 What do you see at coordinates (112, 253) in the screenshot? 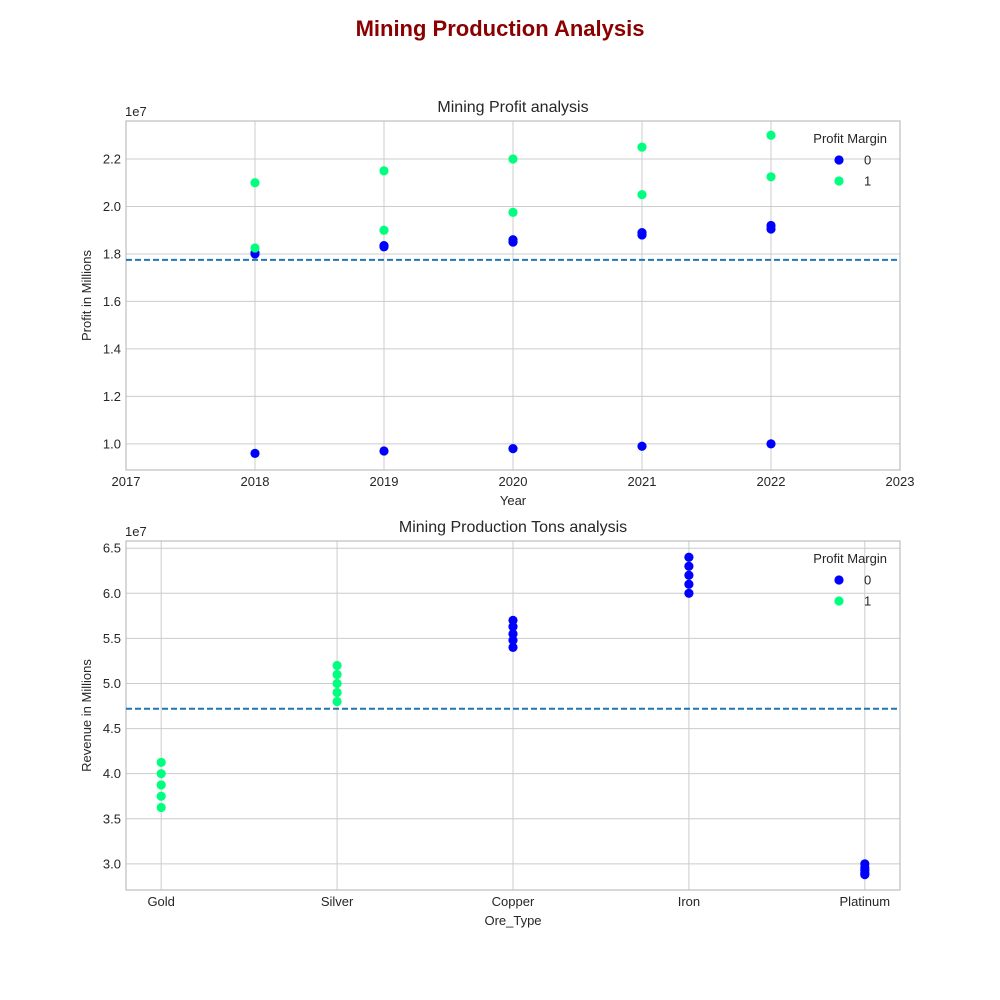
I see `y-tick-label: 1.8` at bounding box center [112, 253].